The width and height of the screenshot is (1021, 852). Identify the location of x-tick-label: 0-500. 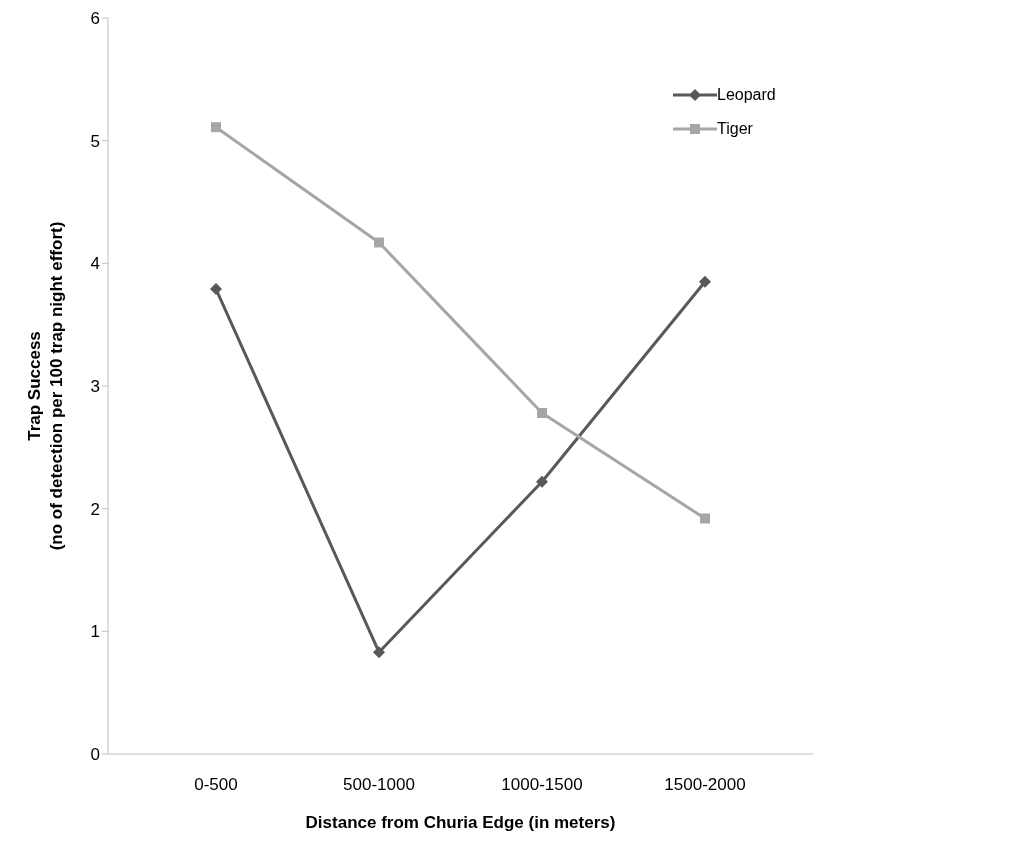
(216, 785).